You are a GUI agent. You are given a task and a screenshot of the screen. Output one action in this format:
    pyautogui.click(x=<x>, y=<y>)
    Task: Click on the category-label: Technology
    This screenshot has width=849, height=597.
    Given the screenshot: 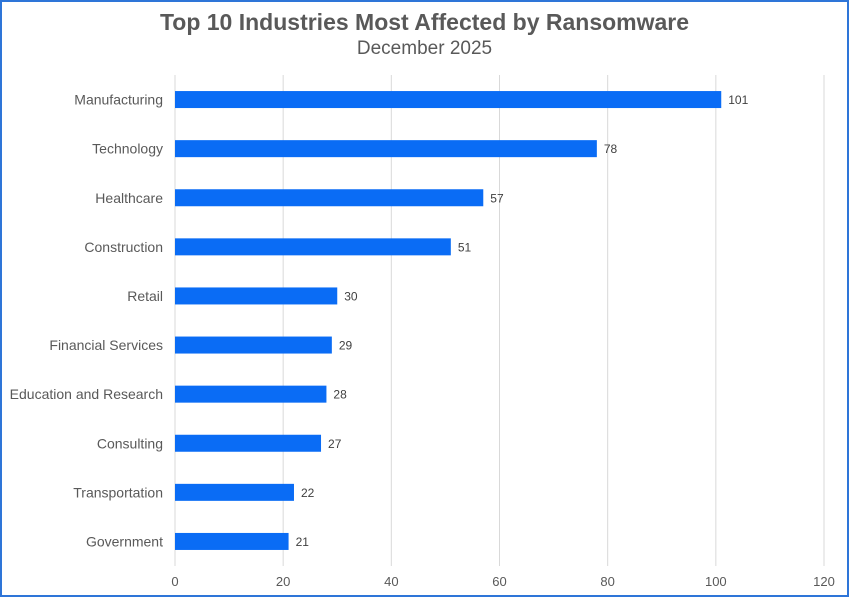 What is the action you would take?
    pyautogui.click(x=127, y=149)
    